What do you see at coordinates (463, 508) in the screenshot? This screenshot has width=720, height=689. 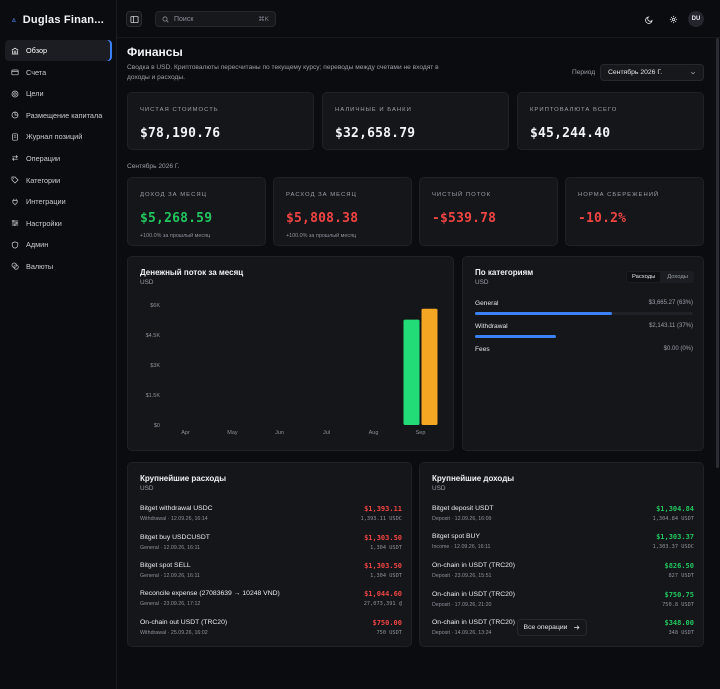 I see `tx-title: Bitget deposit USDT` at bounding box center [463, 508].